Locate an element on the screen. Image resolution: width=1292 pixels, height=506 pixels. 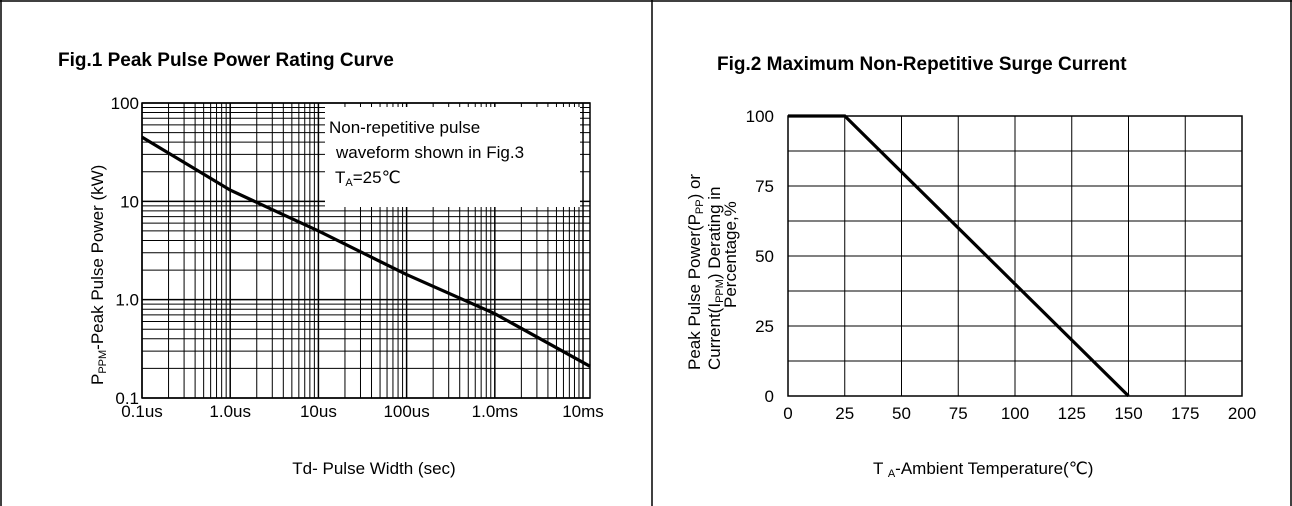
fig1-x-tick-label: 1.0us is located at coordinates (230, 411).